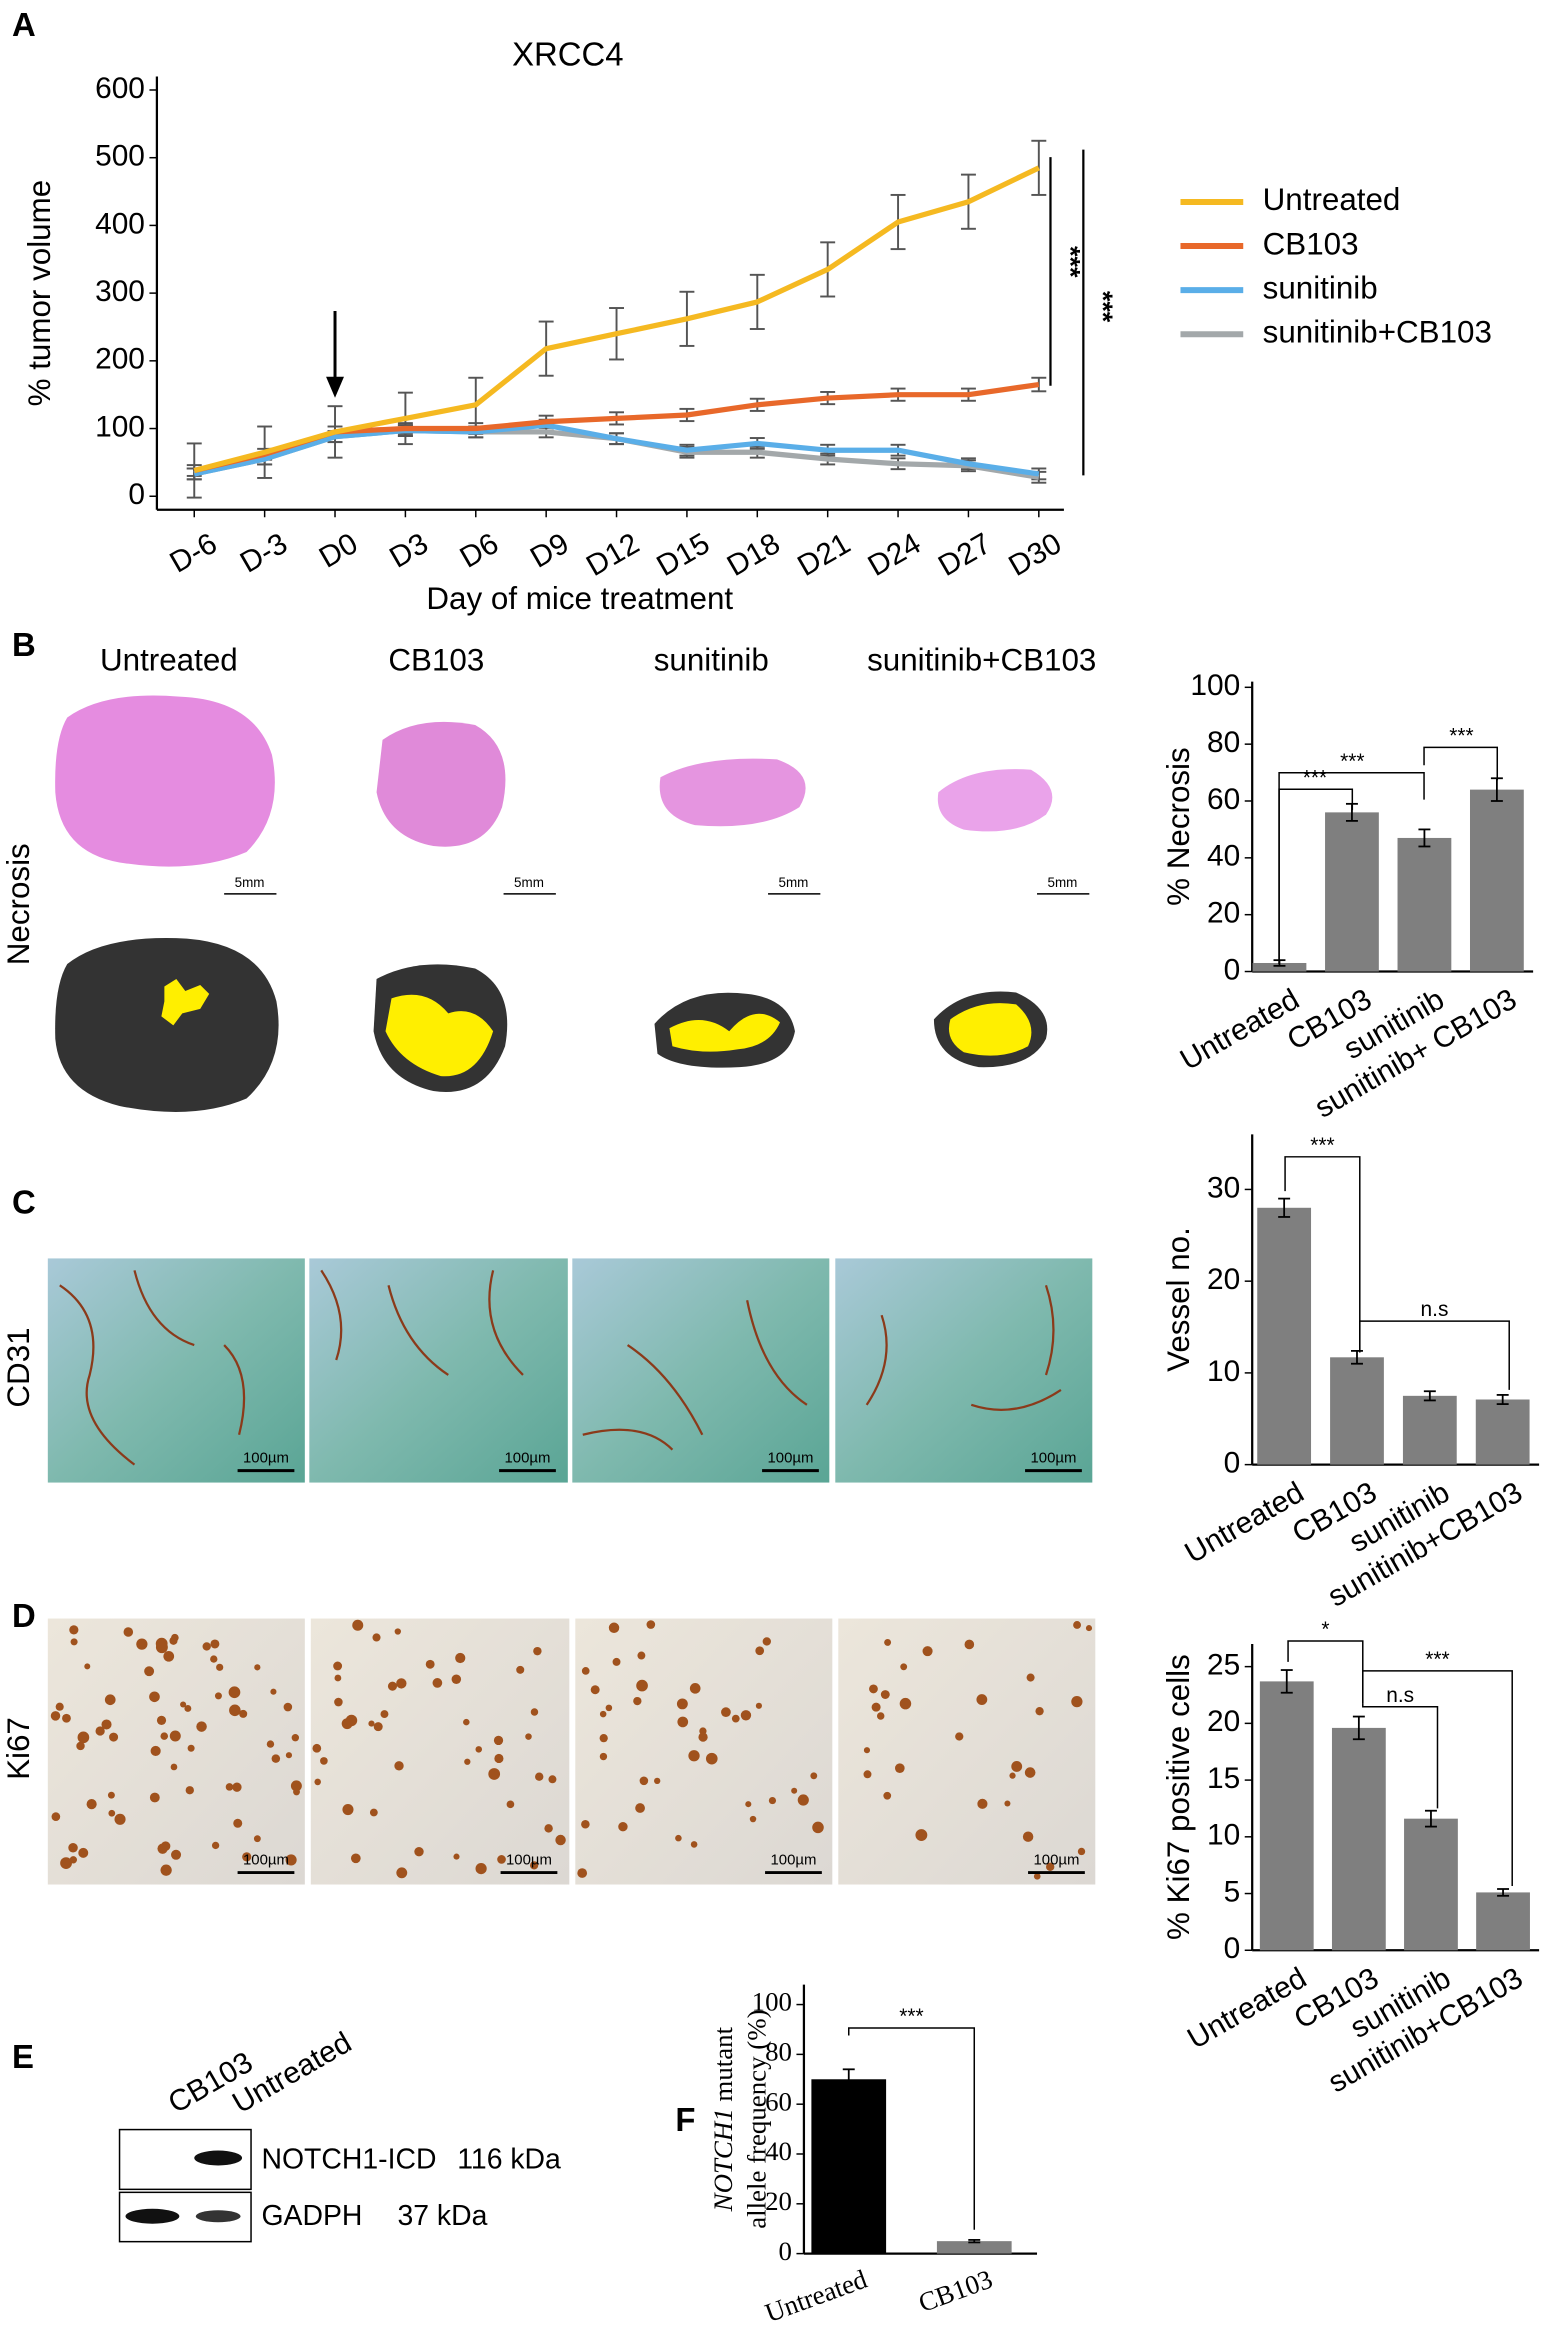 The width and height of the screenshot is (1566, 2345). What do you see at coordinates (1325, 1629) in the screenshot?
I see `annotation: *` at bounding box center [1325, 1629].